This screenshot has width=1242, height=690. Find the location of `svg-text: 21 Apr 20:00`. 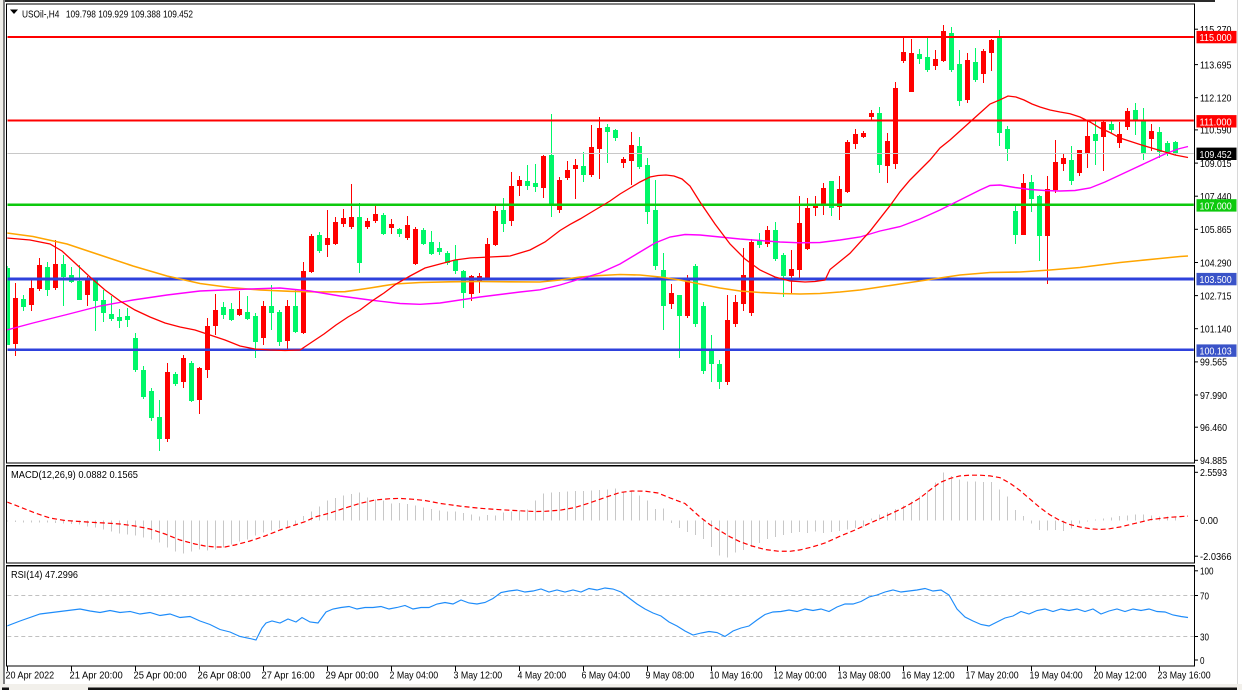

svg-text: 21 Apr 20:00 is located at coordinates (96, 676).